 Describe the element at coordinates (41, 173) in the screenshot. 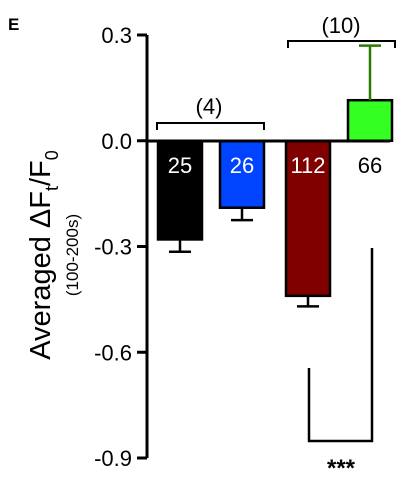

I see `y-axis-title-slash: /F` at that location.